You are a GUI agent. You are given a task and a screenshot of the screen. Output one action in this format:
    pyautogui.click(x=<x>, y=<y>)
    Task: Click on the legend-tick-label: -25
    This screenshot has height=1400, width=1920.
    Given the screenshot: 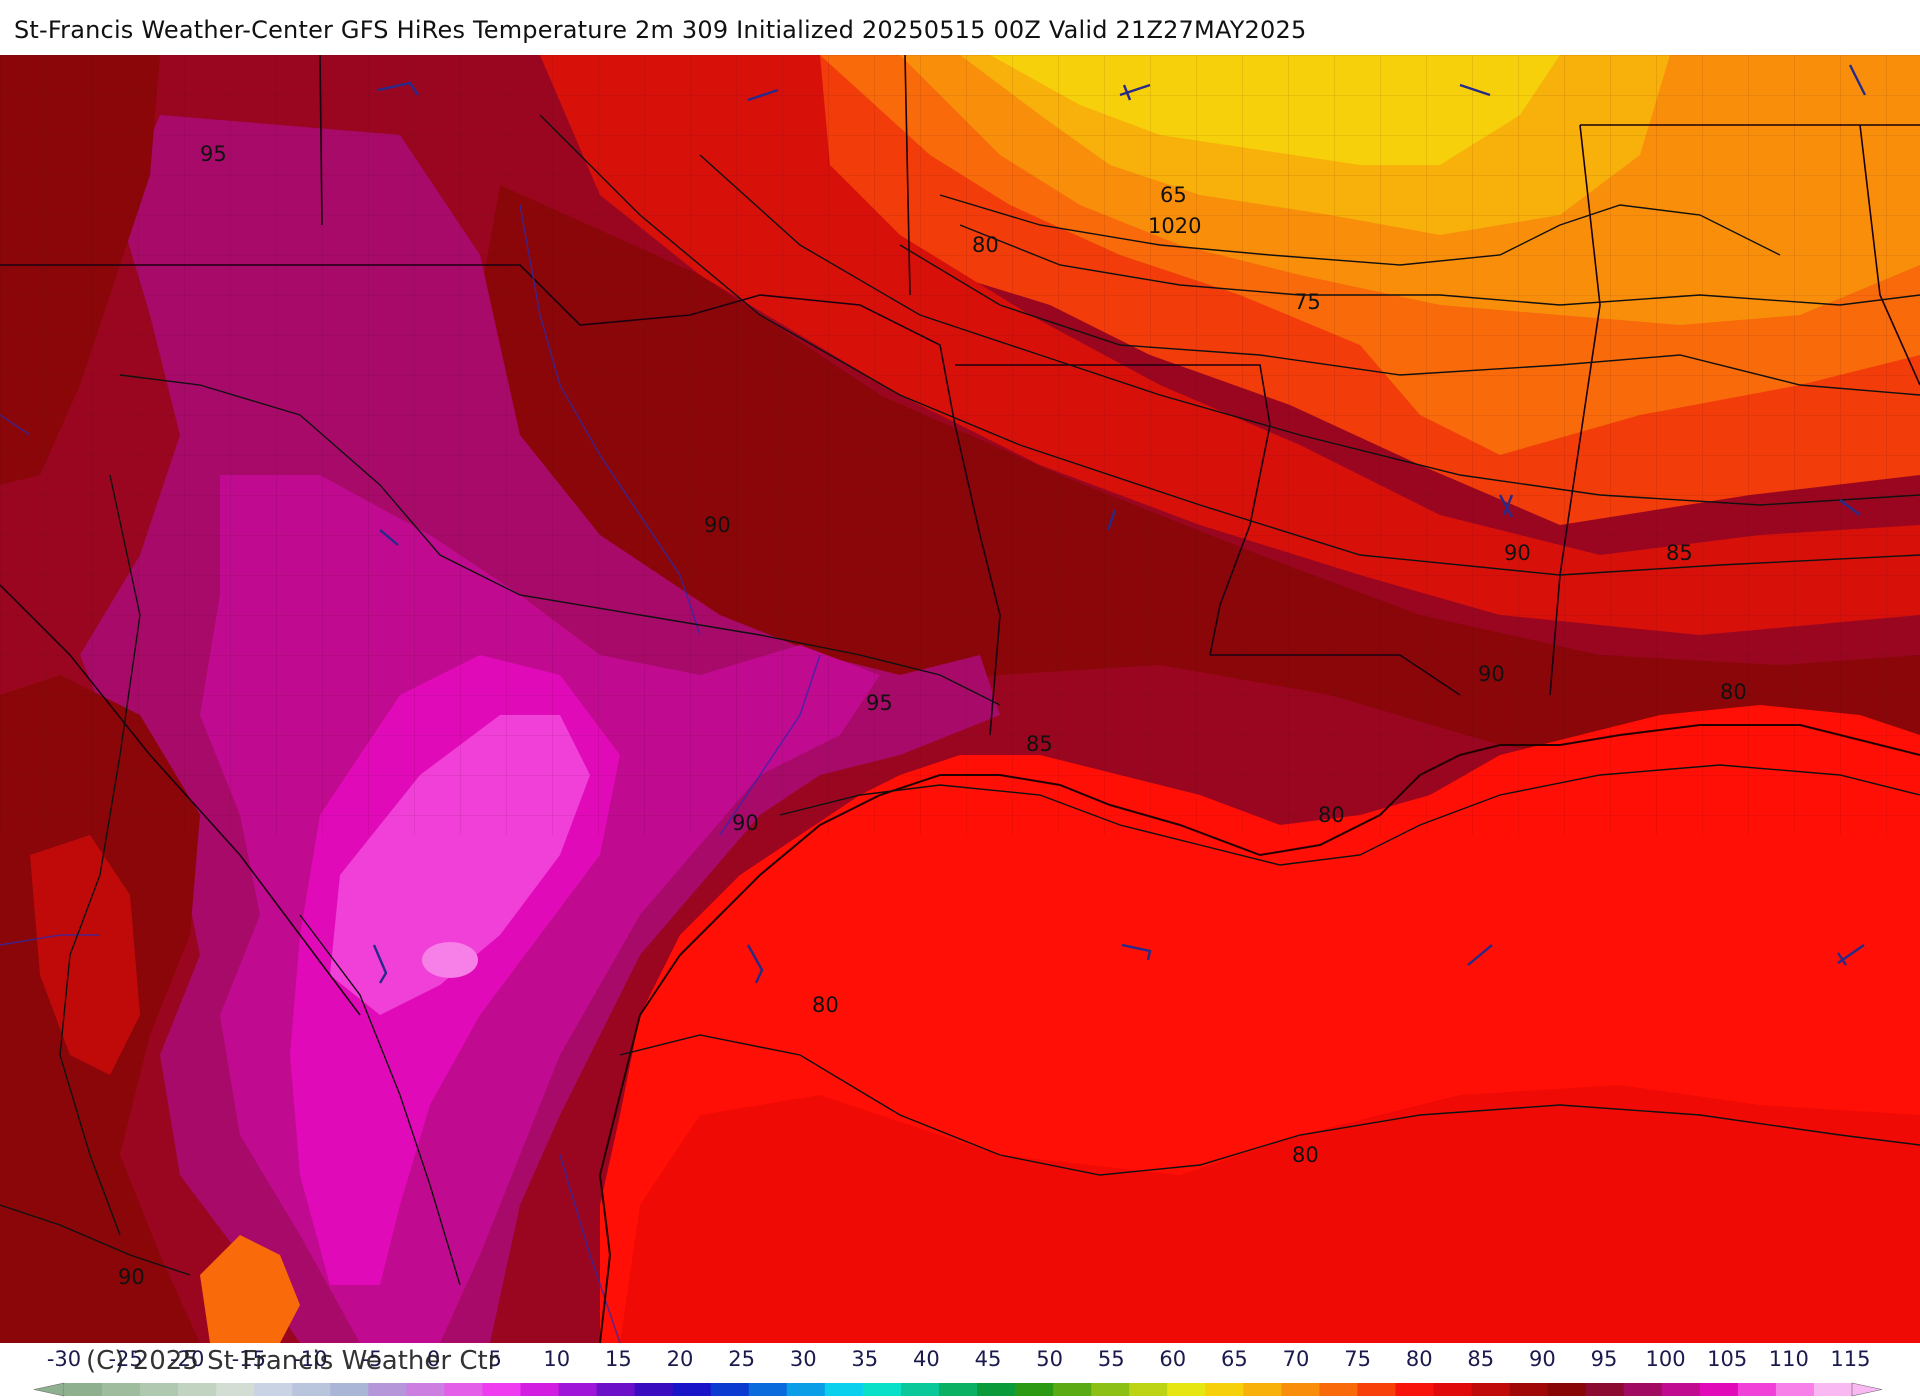 What is the action you would take?
    pyautogui.click(x=125, y=1359)
    